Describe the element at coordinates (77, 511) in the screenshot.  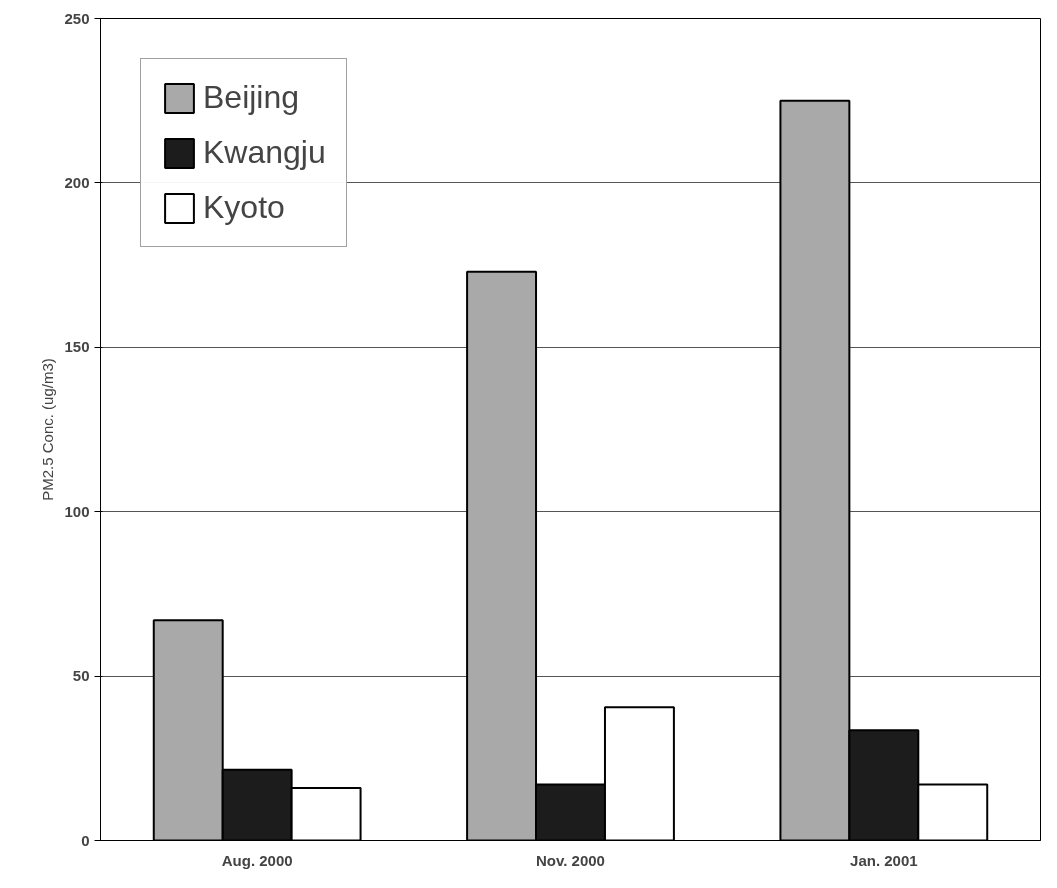
I see `y-tick-label: 100` at that location.